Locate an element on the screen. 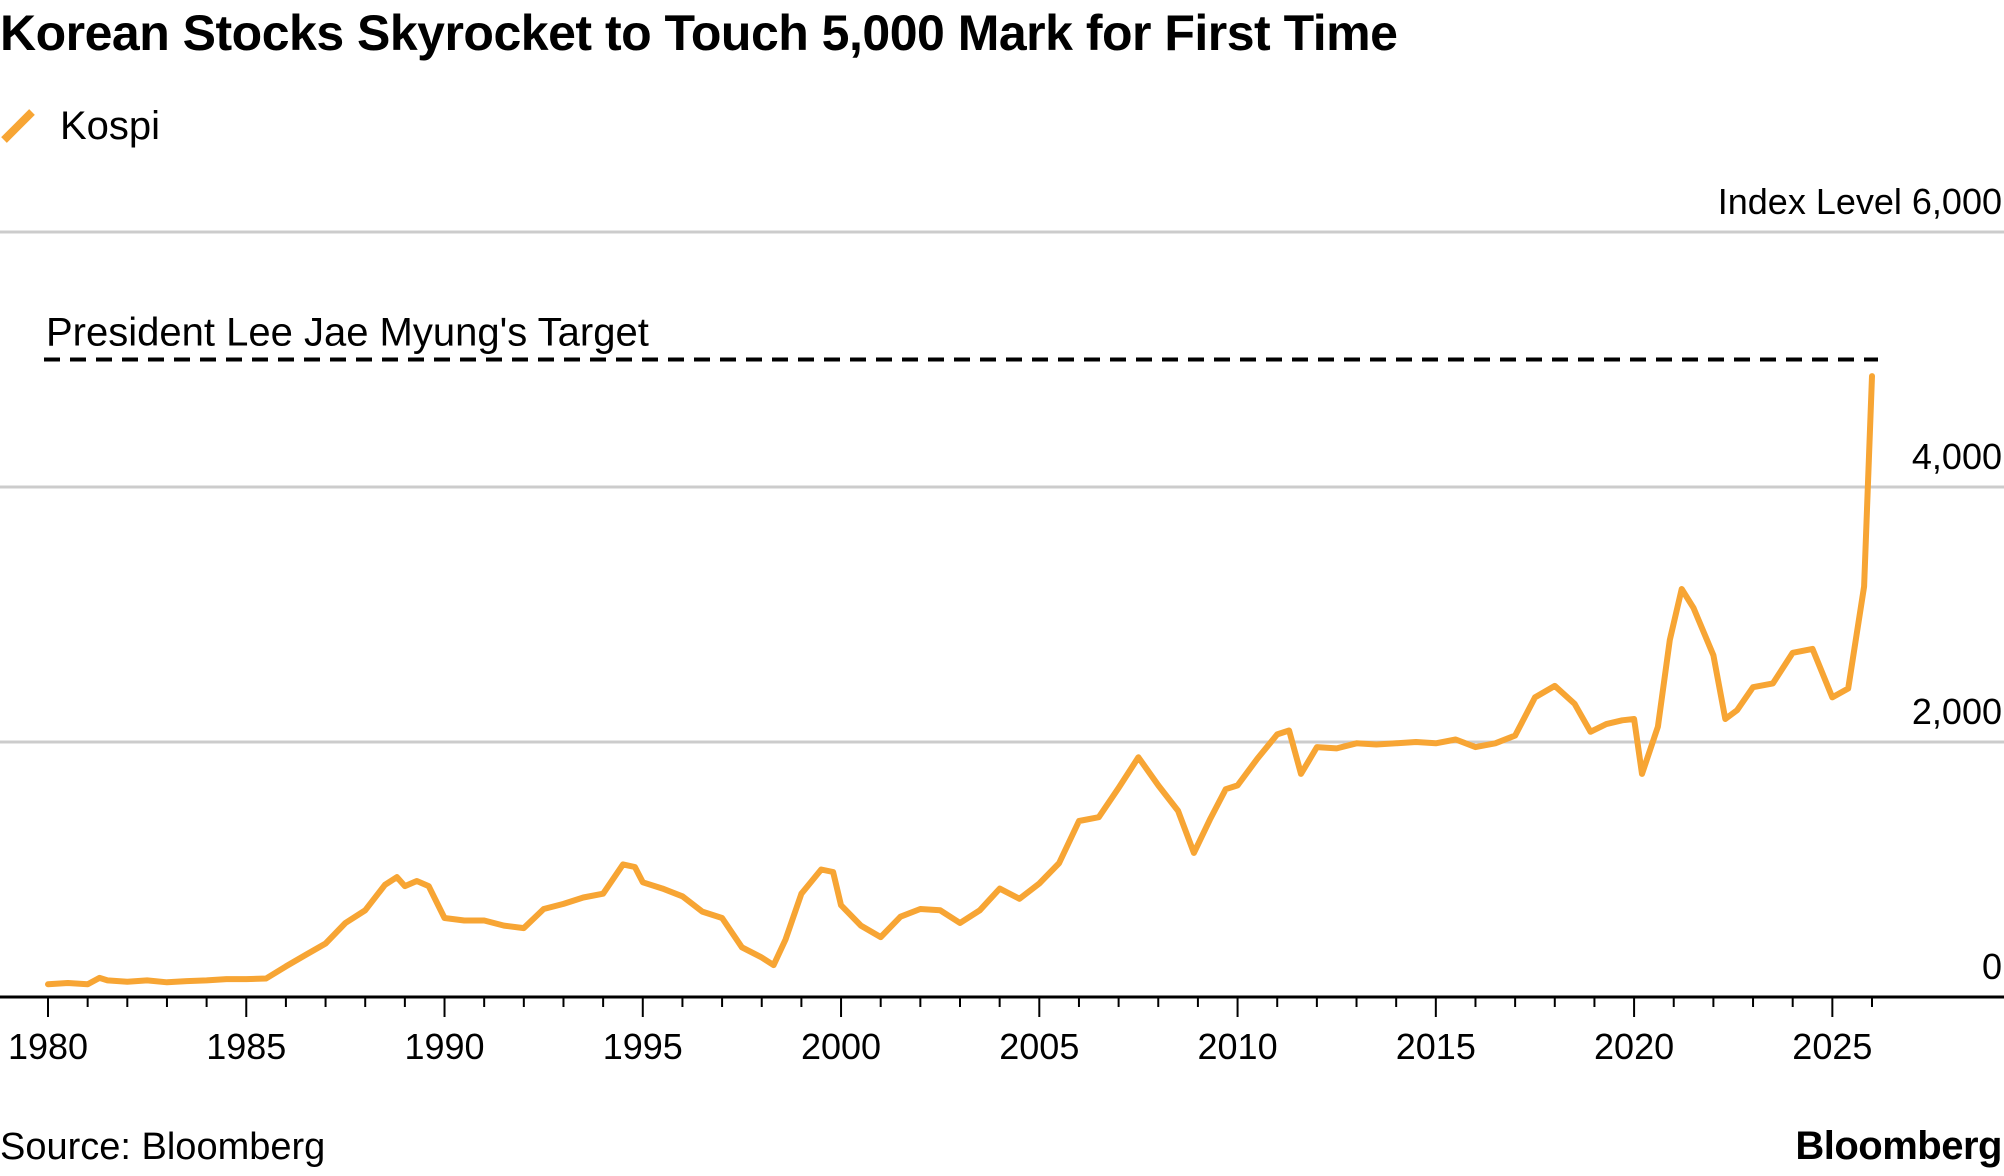 This screenshot has width=2004, height=1176. legend: Kospi is located at coordinates (80, 126).